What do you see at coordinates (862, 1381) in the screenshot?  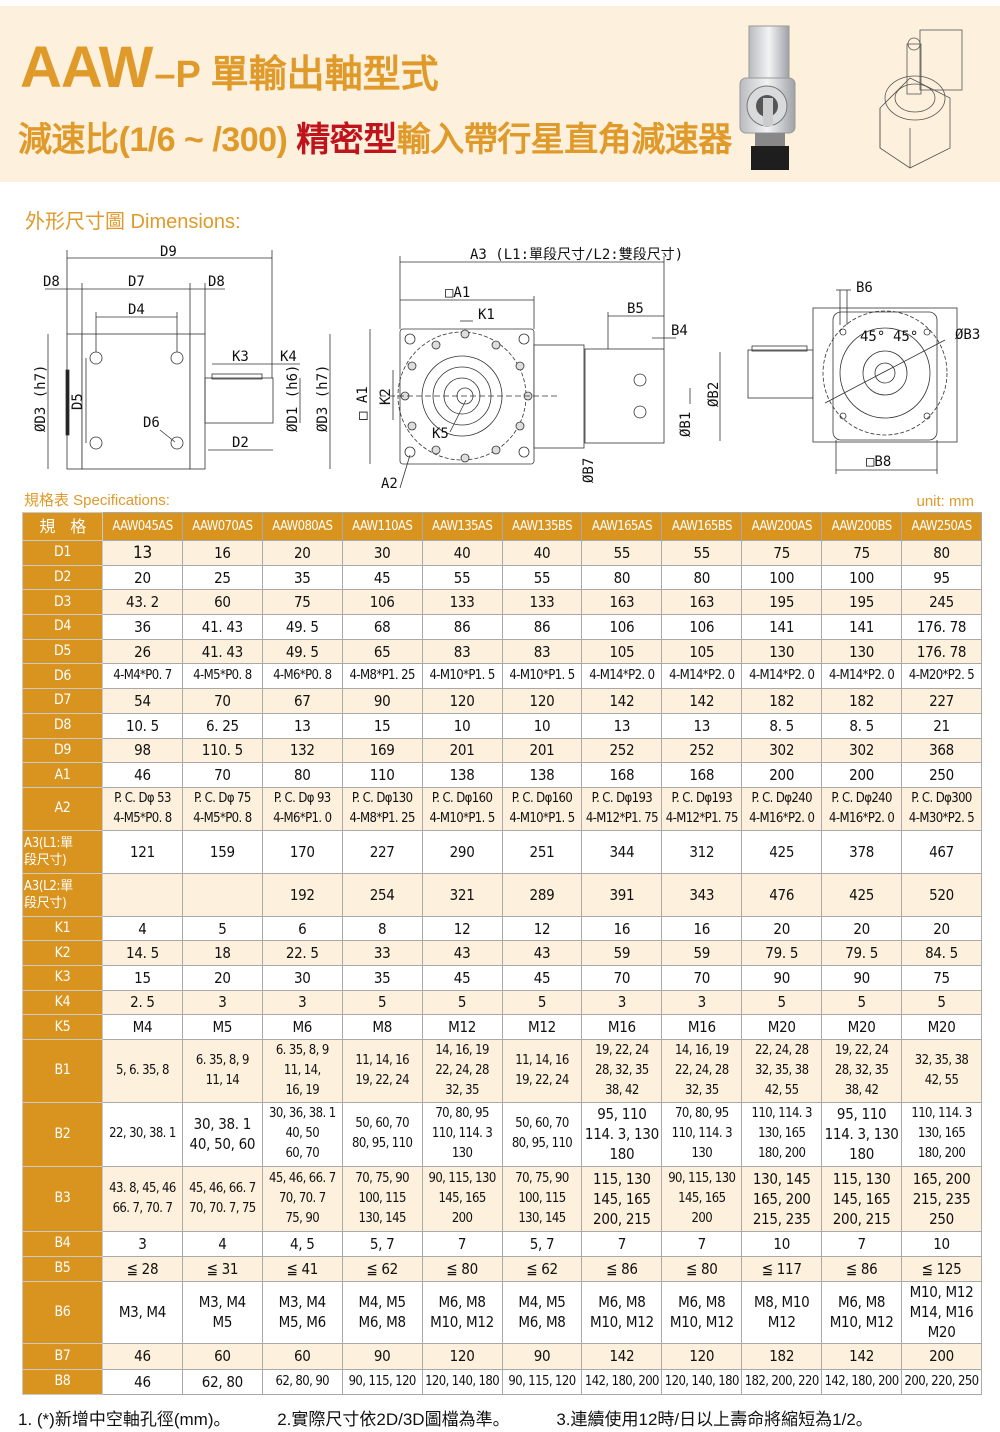 I see `table-cell: 142, 180, 200` at bounding box center [862, 1381].